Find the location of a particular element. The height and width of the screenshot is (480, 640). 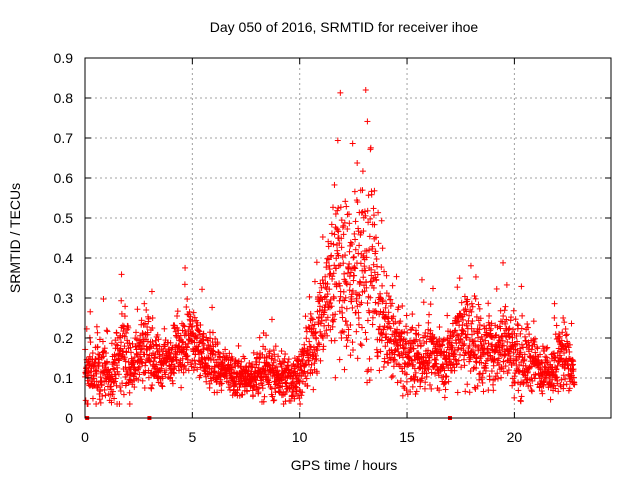

x-tick-label: 10 is located at coordinates (300, 437).